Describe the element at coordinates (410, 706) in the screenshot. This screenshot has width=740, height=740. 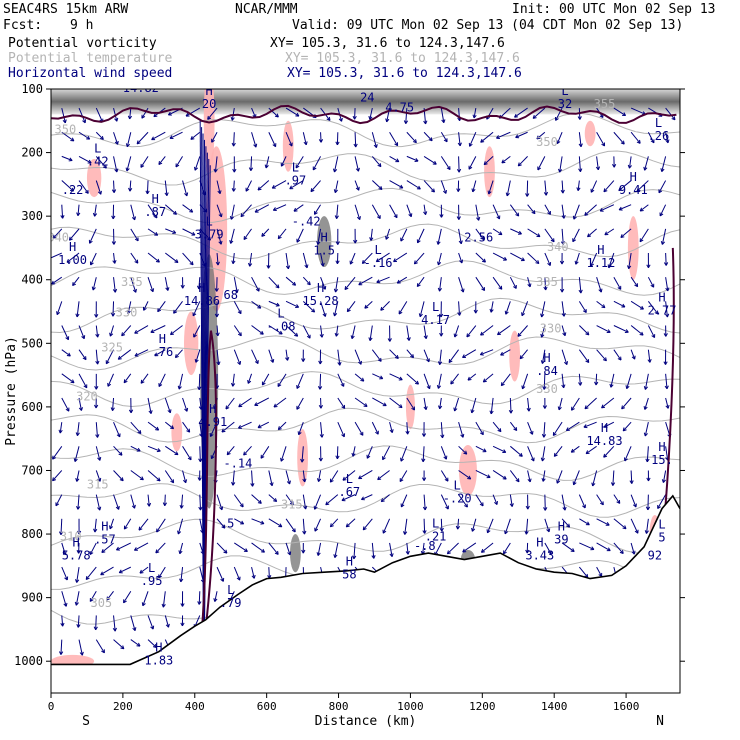
I see `x-tick-label: 1000` at that location.